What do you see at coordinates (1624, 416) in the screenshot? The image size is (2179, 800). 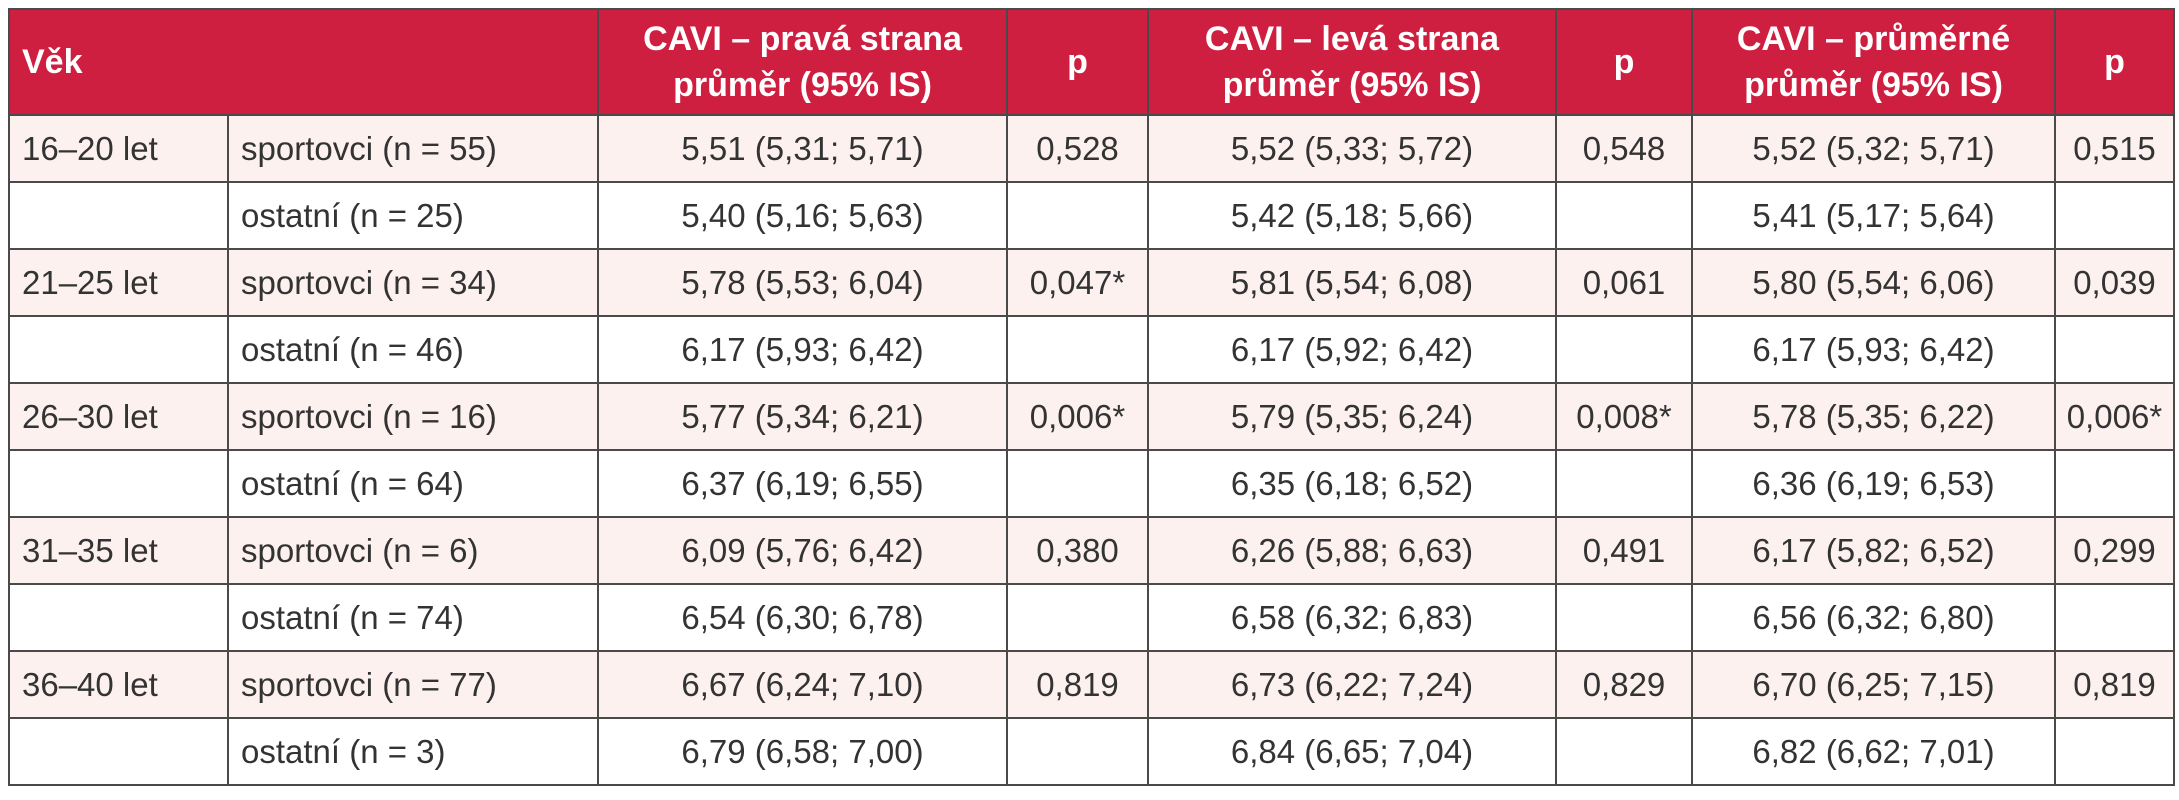 I see `p2-cell: 0,008*` at bounding box center [1624, 416].